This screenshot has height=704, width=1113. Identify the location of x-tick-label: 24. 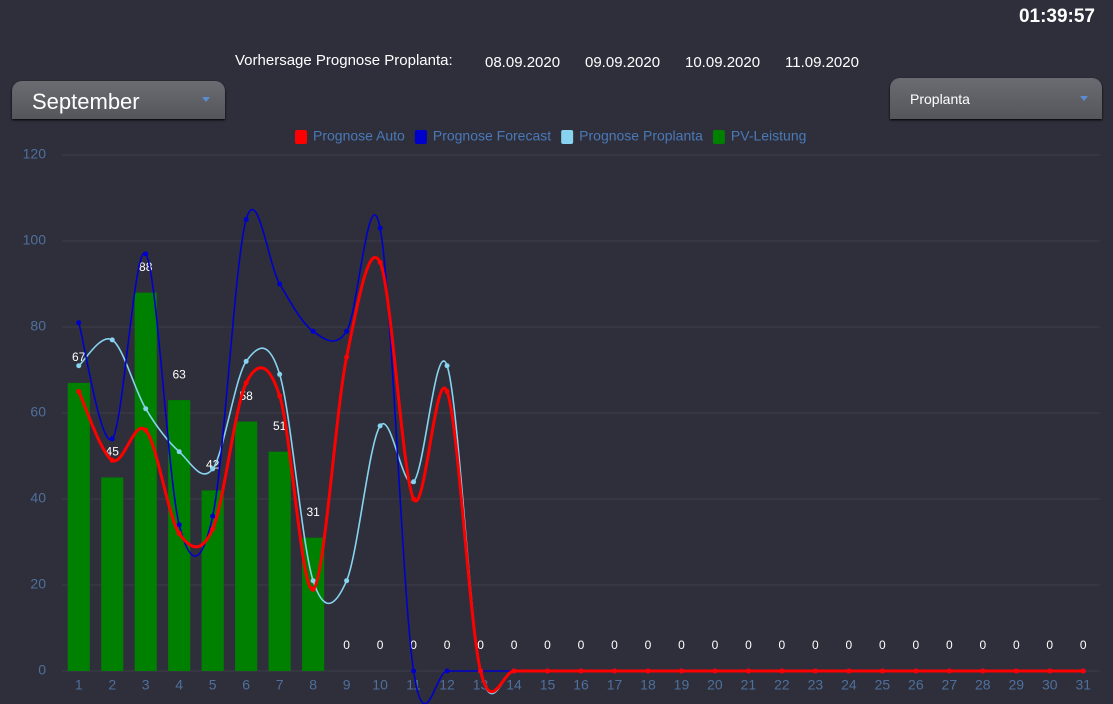
(849, 685).